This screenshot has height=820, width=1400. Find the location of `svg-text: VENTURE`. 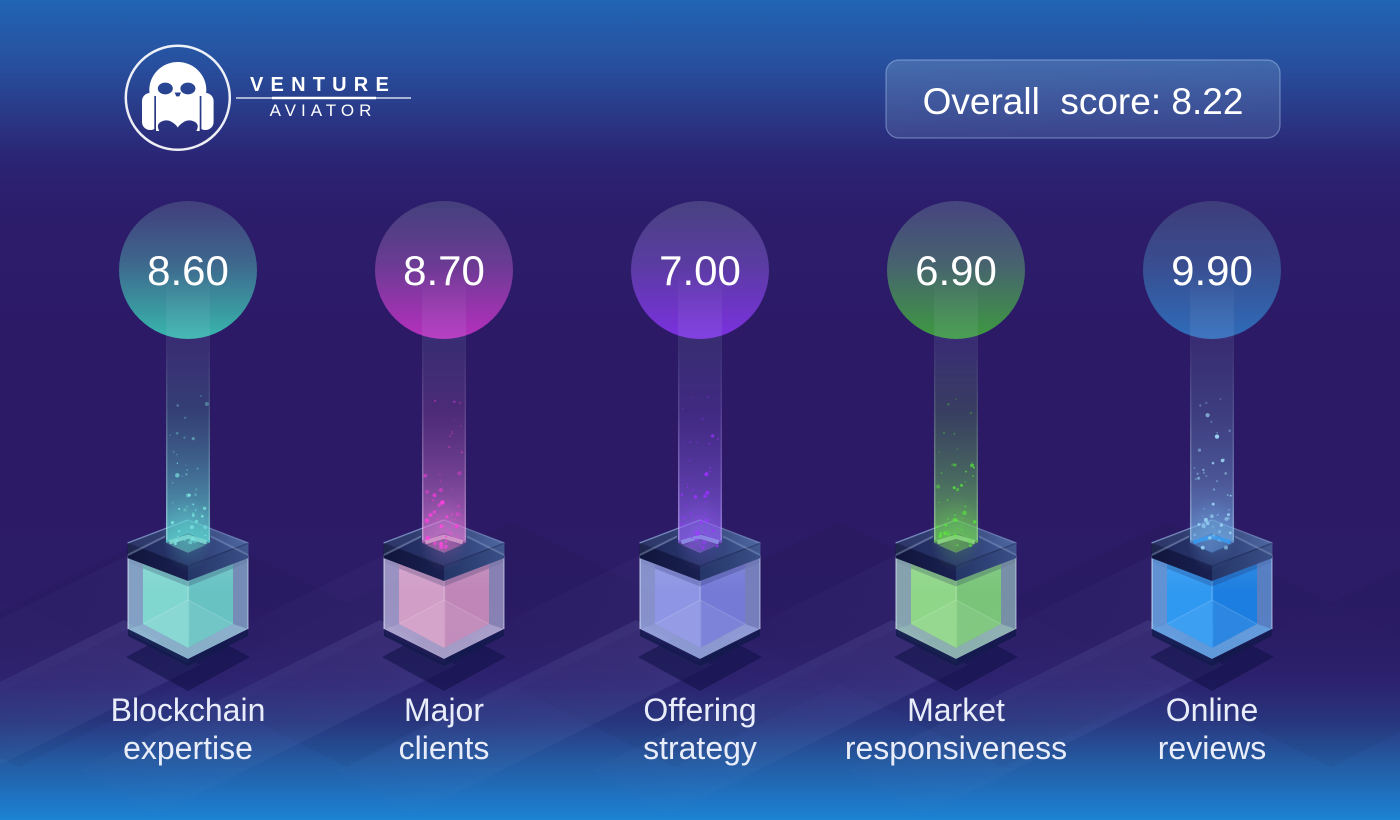

svg-text: VENTURE is located at coordinates (323, 85).